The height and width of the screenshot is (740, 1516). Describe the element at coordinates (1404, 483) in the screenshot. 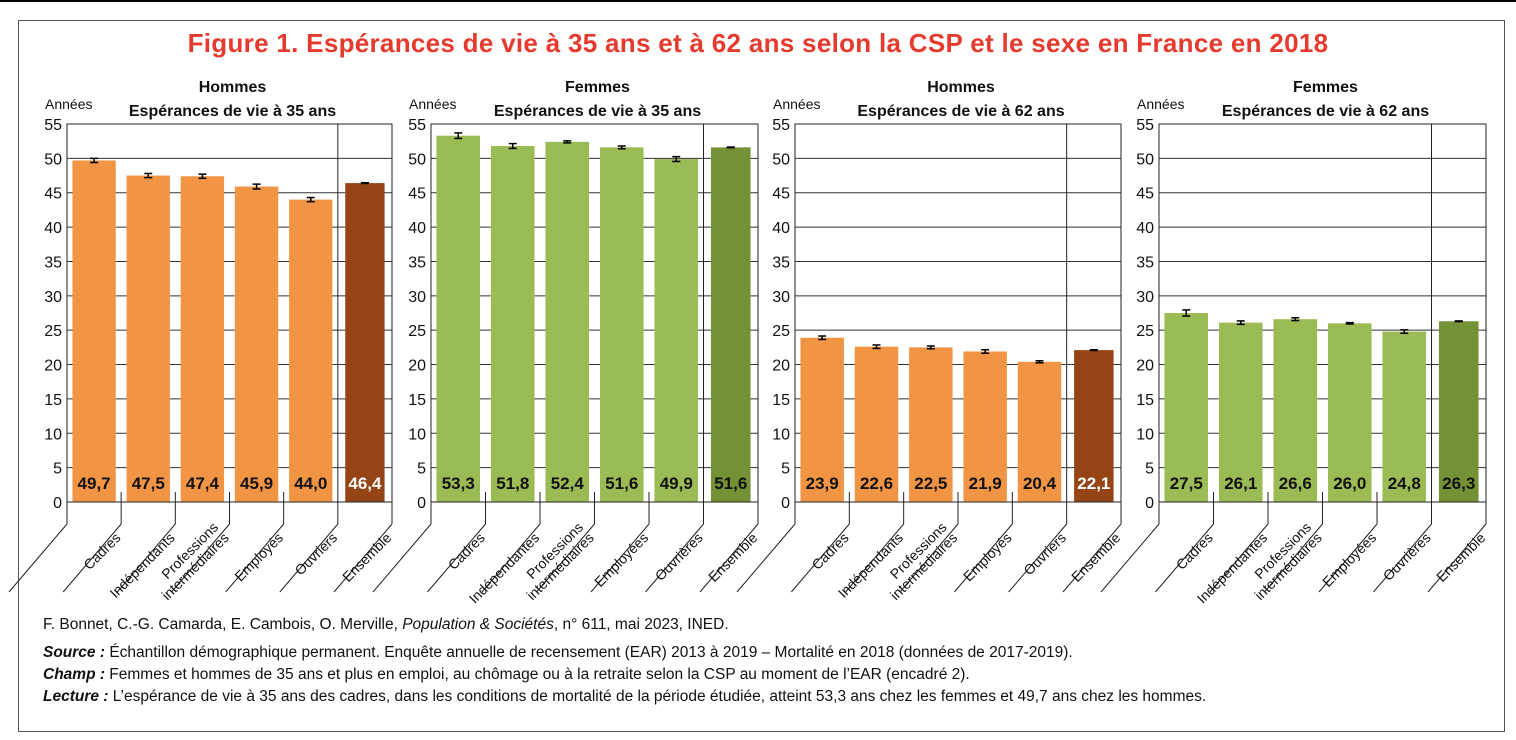

I see `bar-value-label: 24,8` at that location.